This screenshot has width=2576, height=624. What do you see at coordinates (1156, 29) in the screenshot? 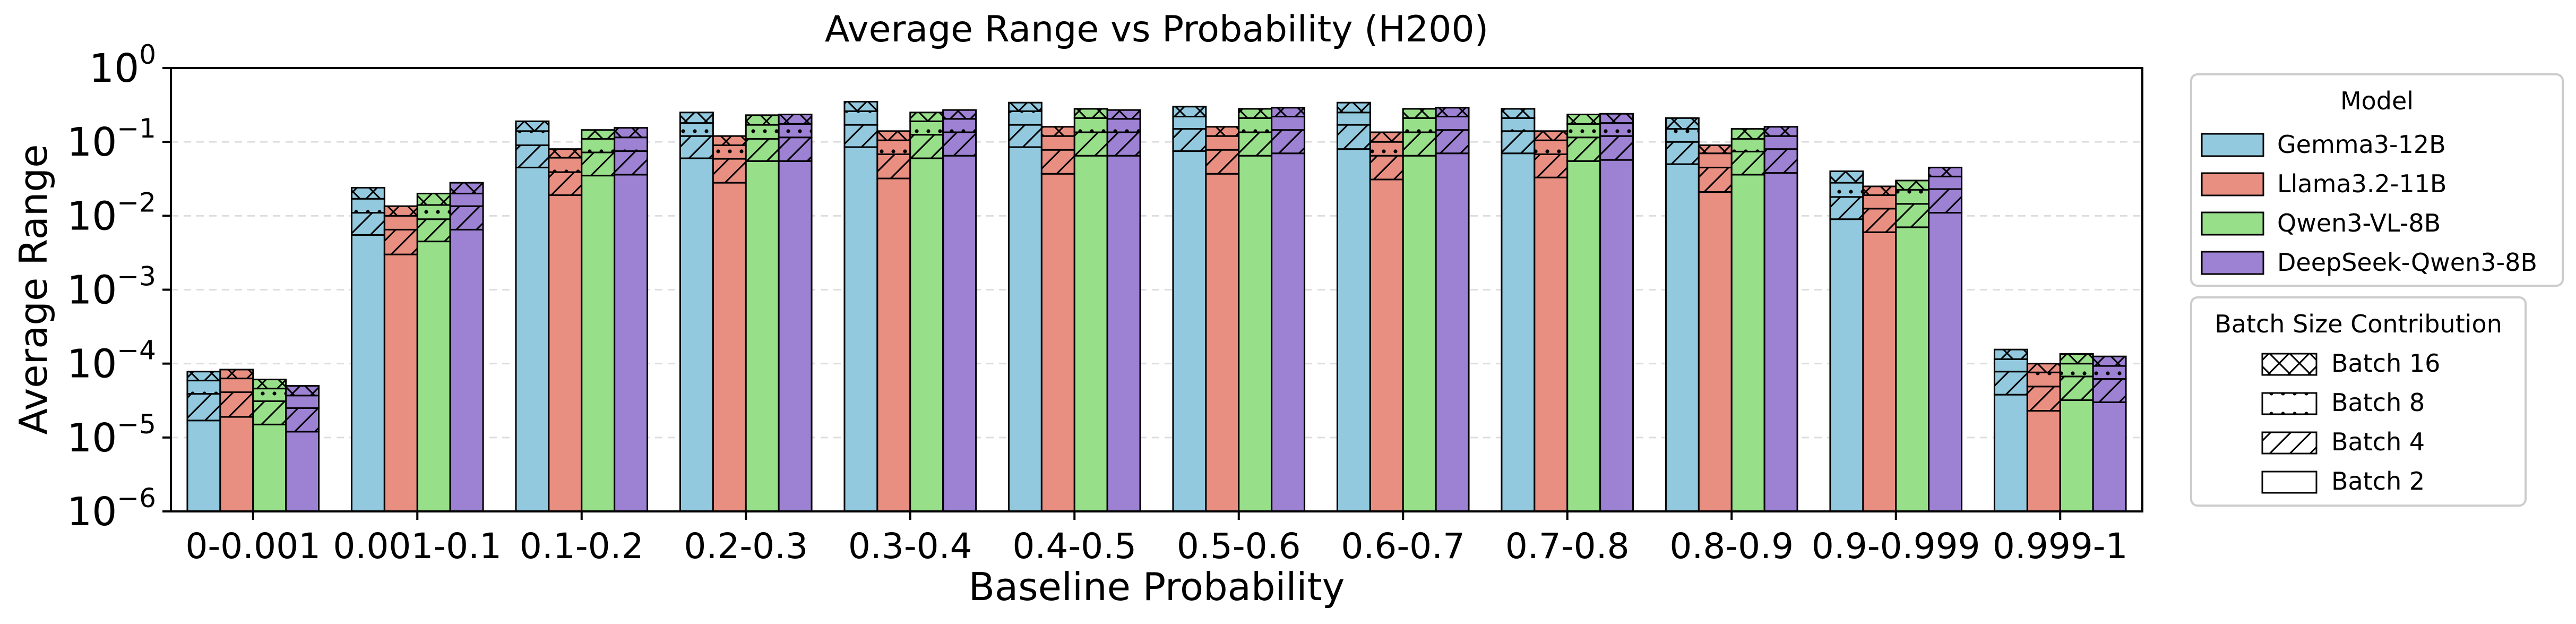
I see `chart-title: Average Range vs Probability (H200)` at bounding box center [1156, 29].